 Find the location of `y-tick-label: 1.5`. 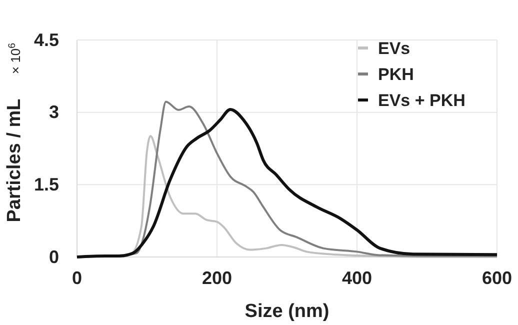

y-tick-label: 1.5 is located at coordinates (46, 184).